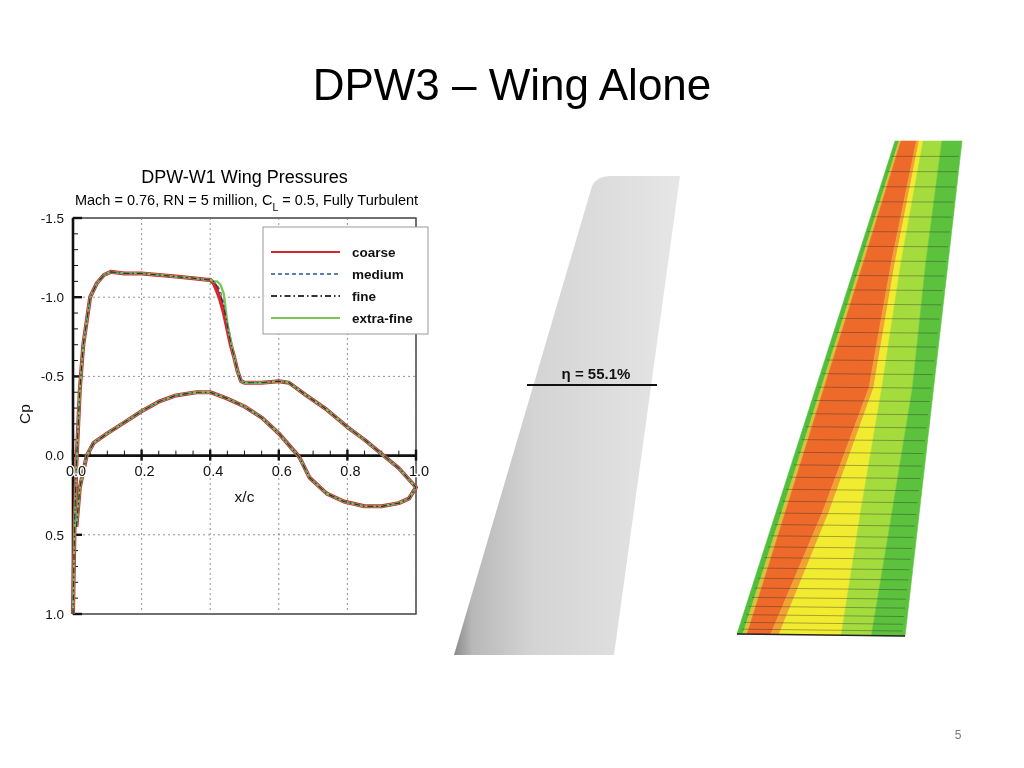 The image size is (1024, 768). Describe the element at coordinates (54, 535) in the screenshot. I see `y-tick-label: 0.5` at that location.